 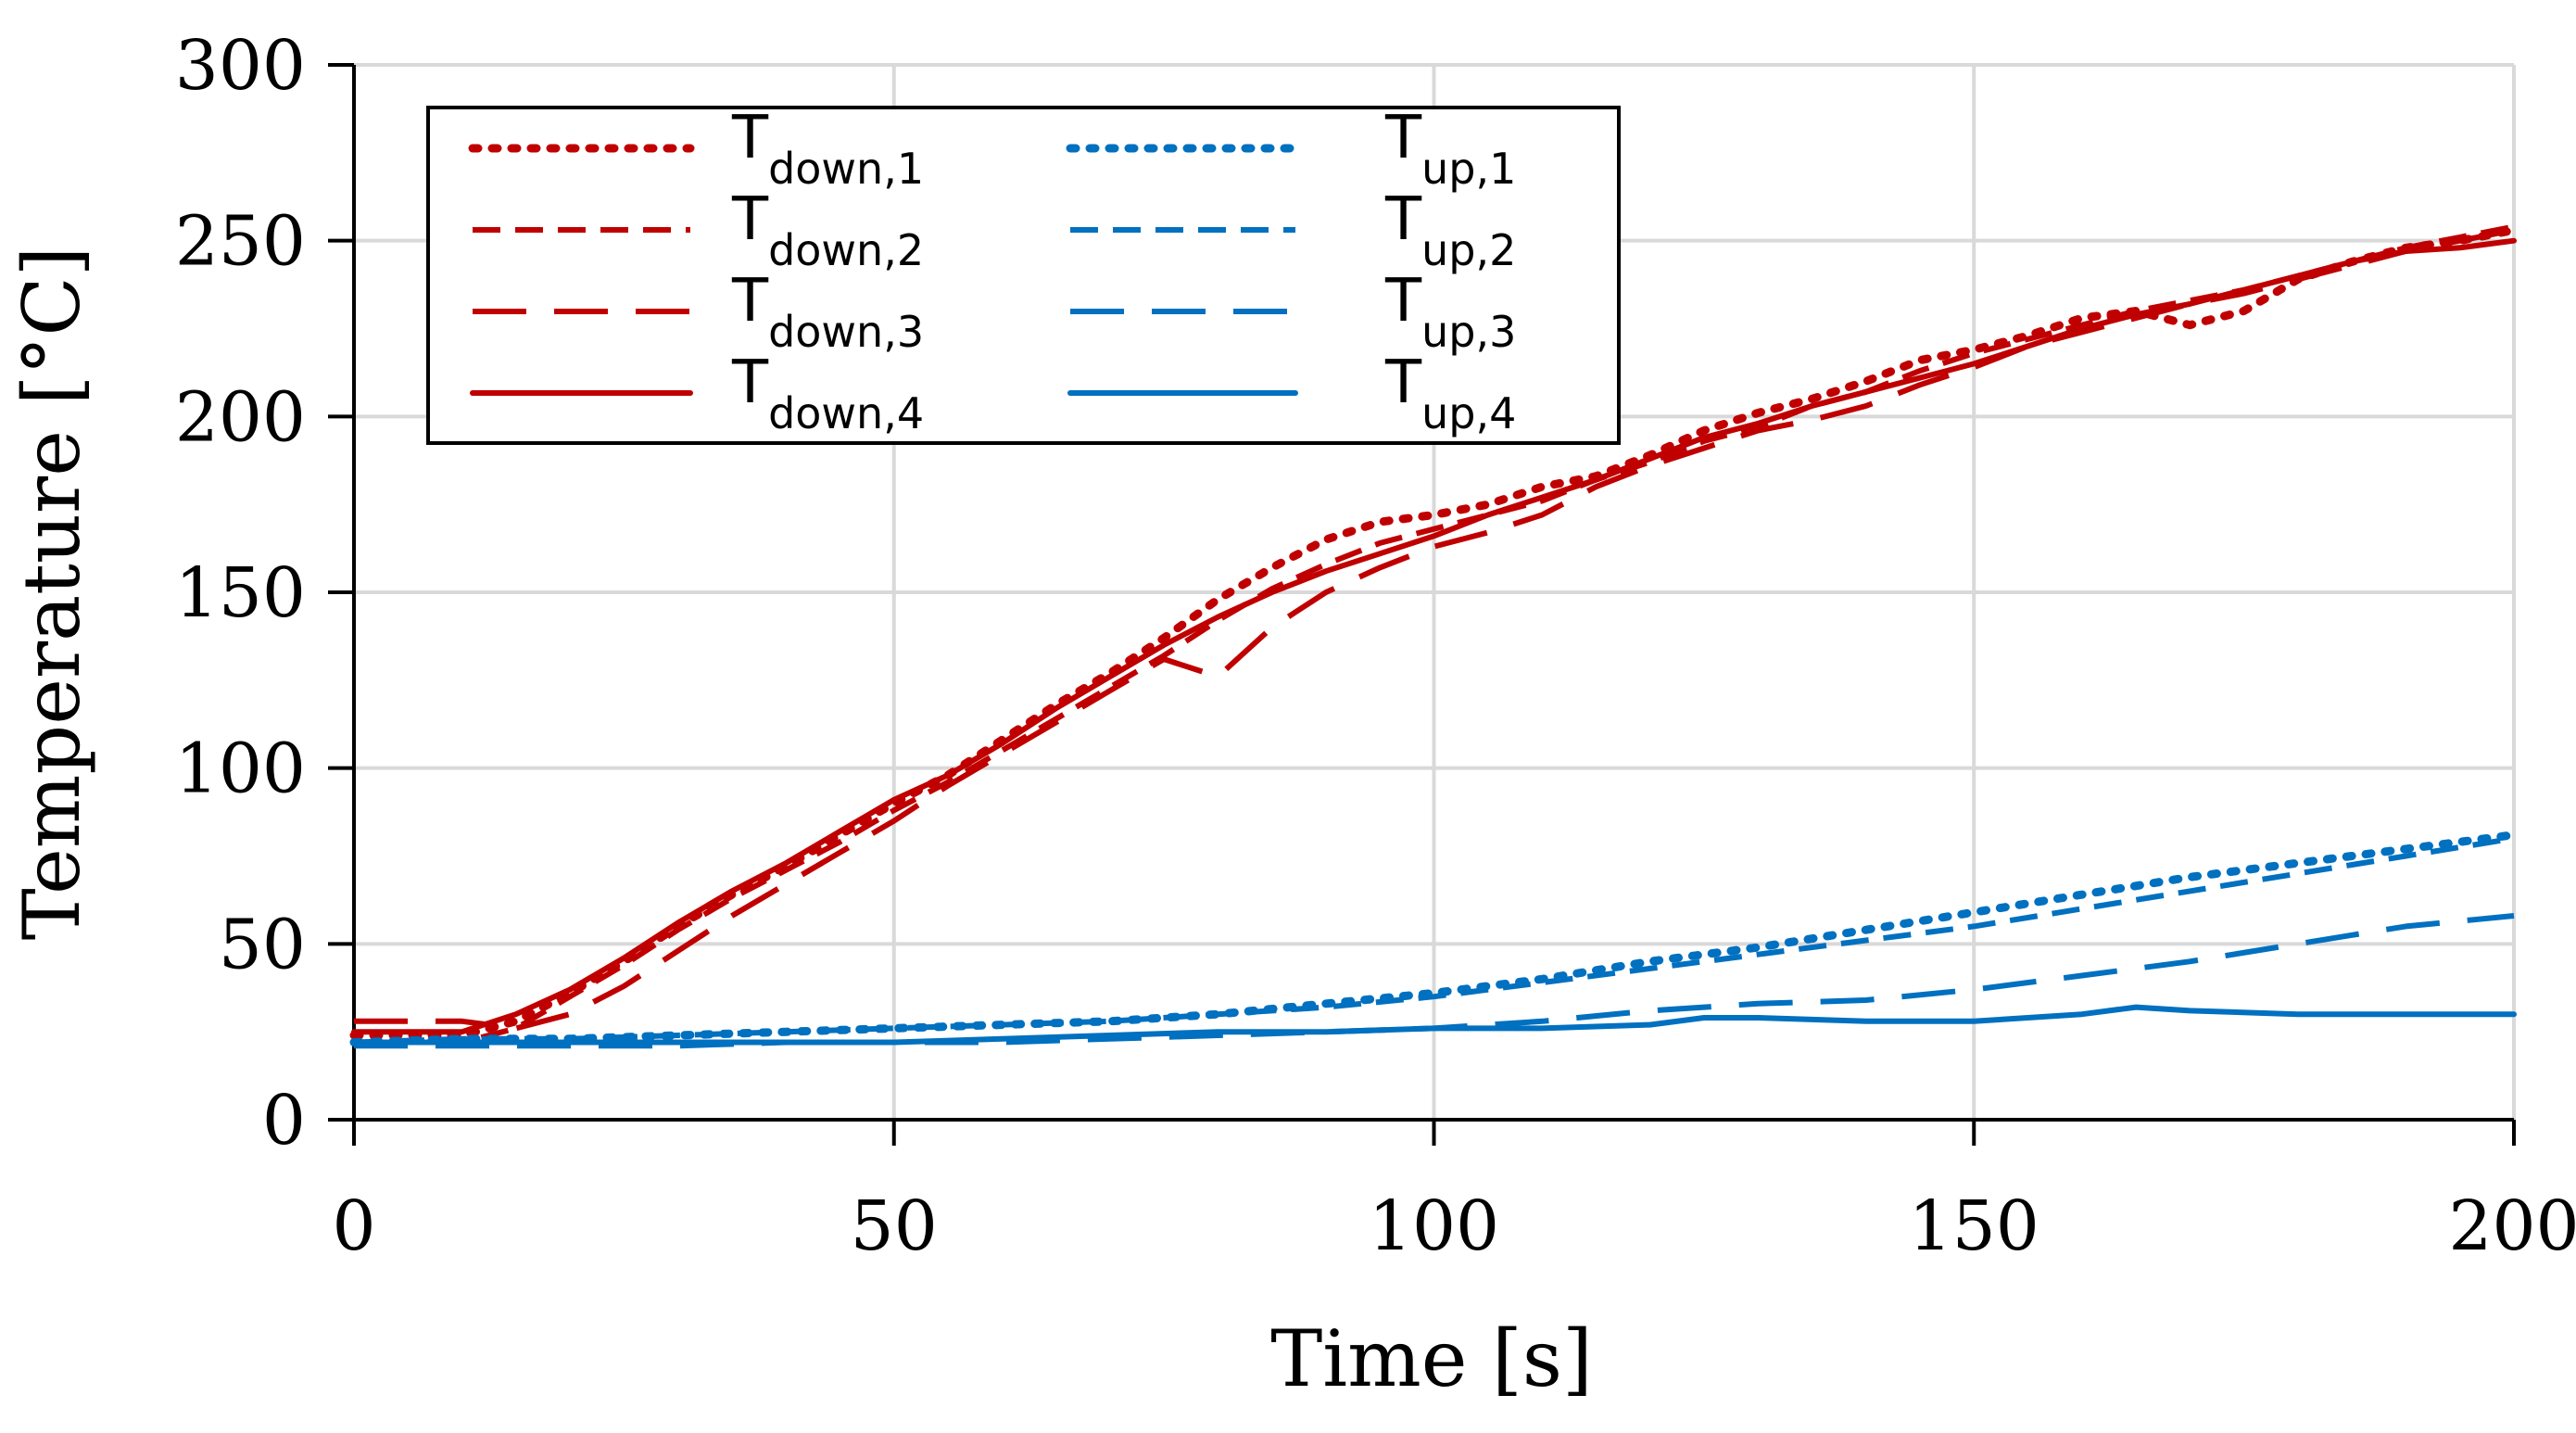 What do you see at coordinates (1468, 250) in the screenshot?
I see `legend-label-subscript: up,2` at bounding box center [1468, 250].